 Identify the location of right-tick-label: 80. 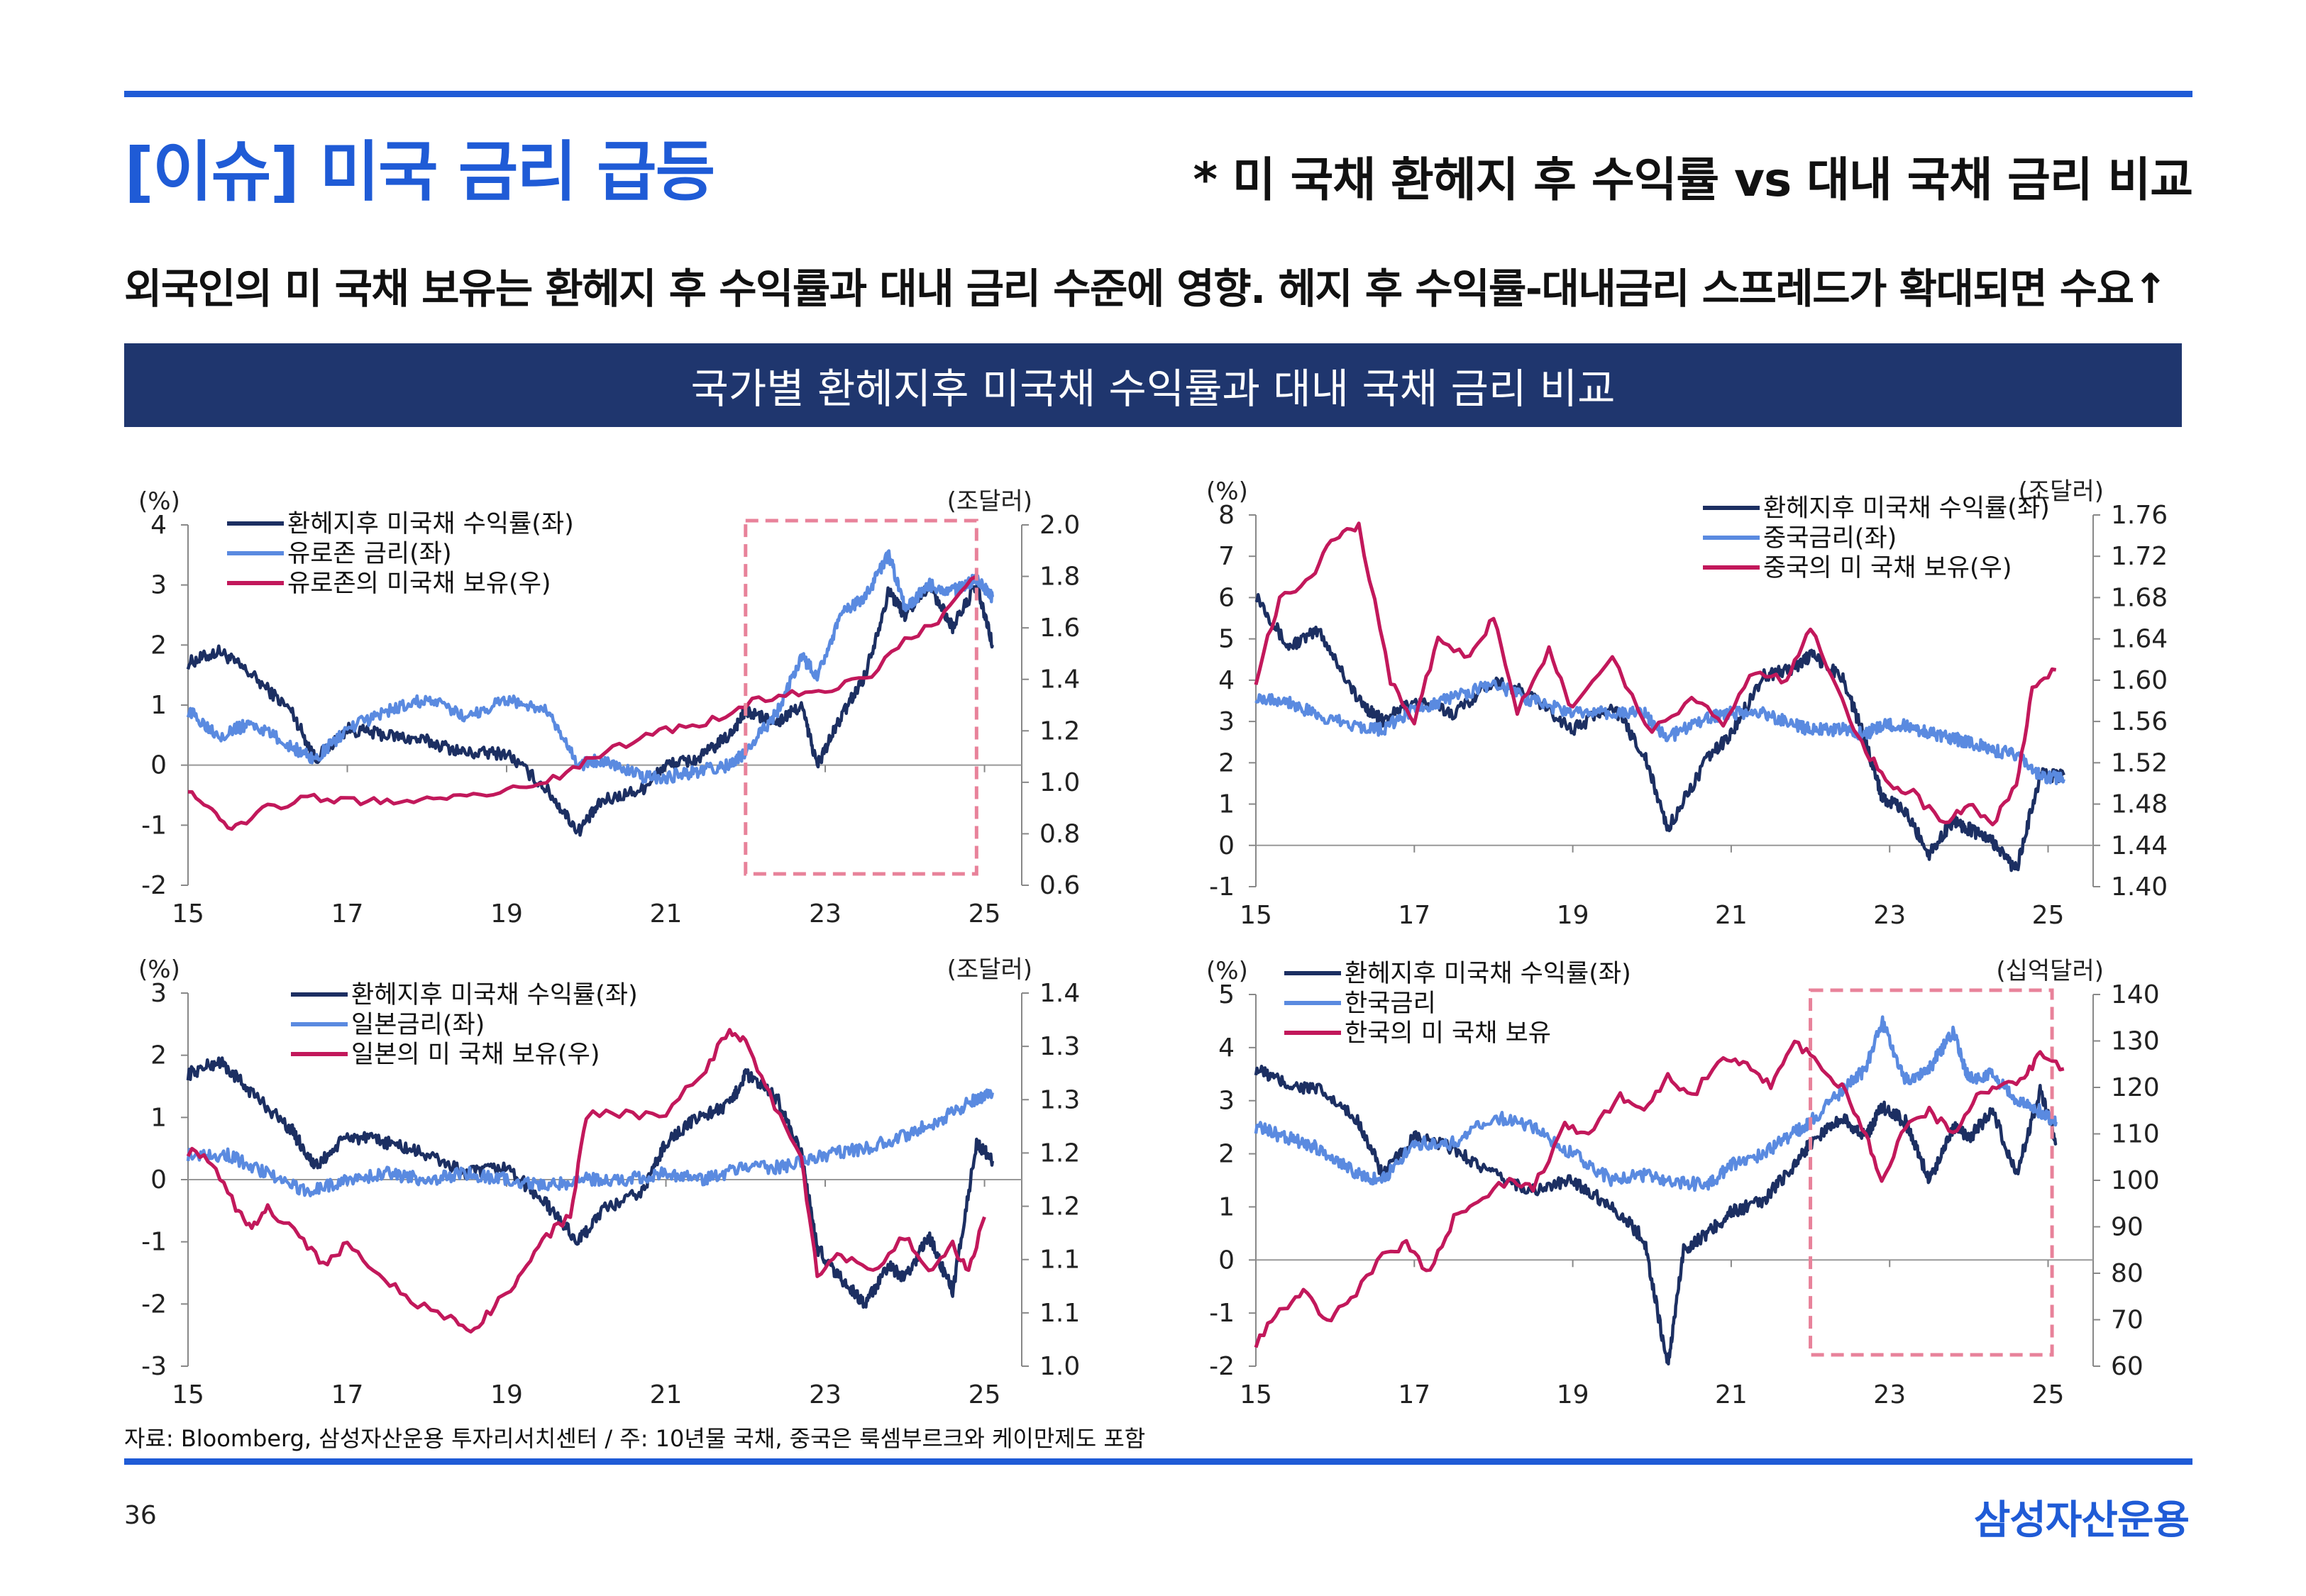
(2127, 1273).